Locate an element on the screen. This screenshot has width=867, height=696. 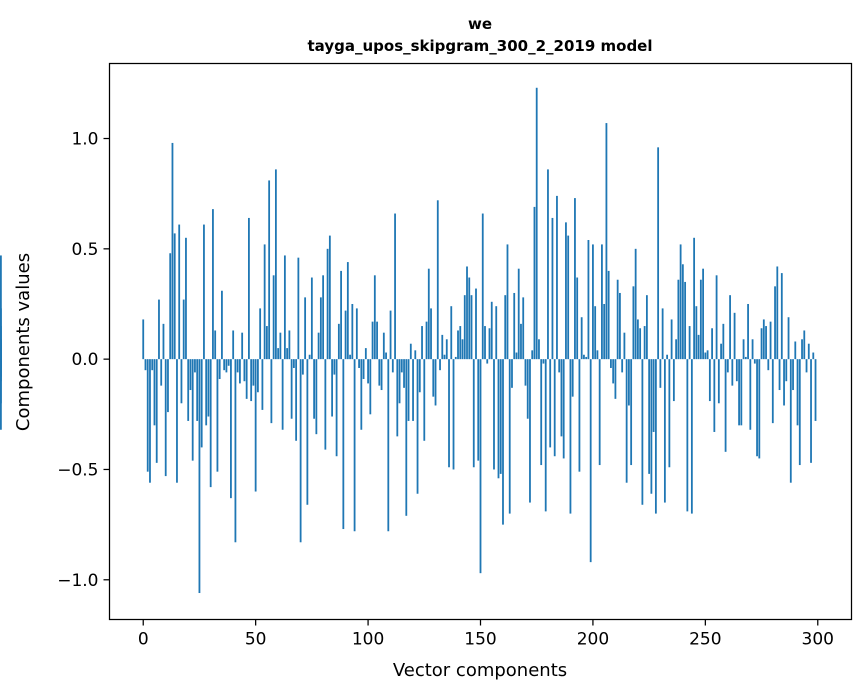
y-tick-label: 1.0 is located at coordinates (84, 140).